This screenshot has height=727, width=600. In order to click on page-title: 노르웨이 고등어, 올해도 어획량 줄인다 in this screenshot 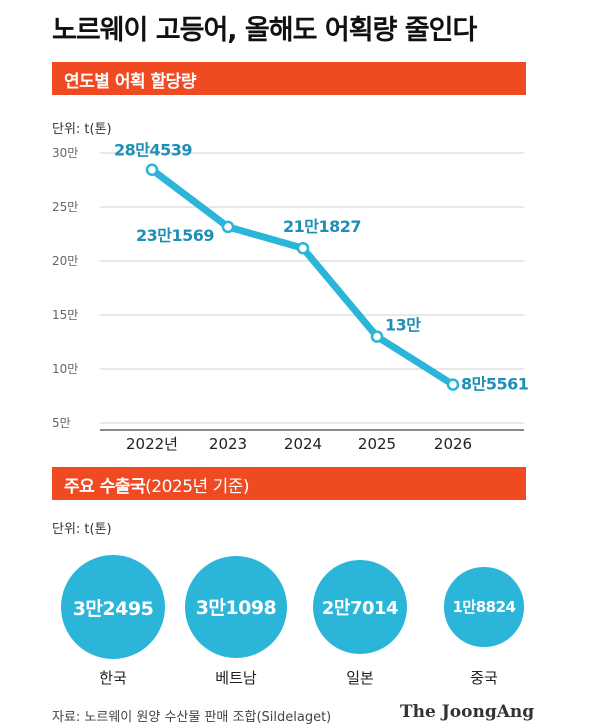, I will do `click(264, 30)`.